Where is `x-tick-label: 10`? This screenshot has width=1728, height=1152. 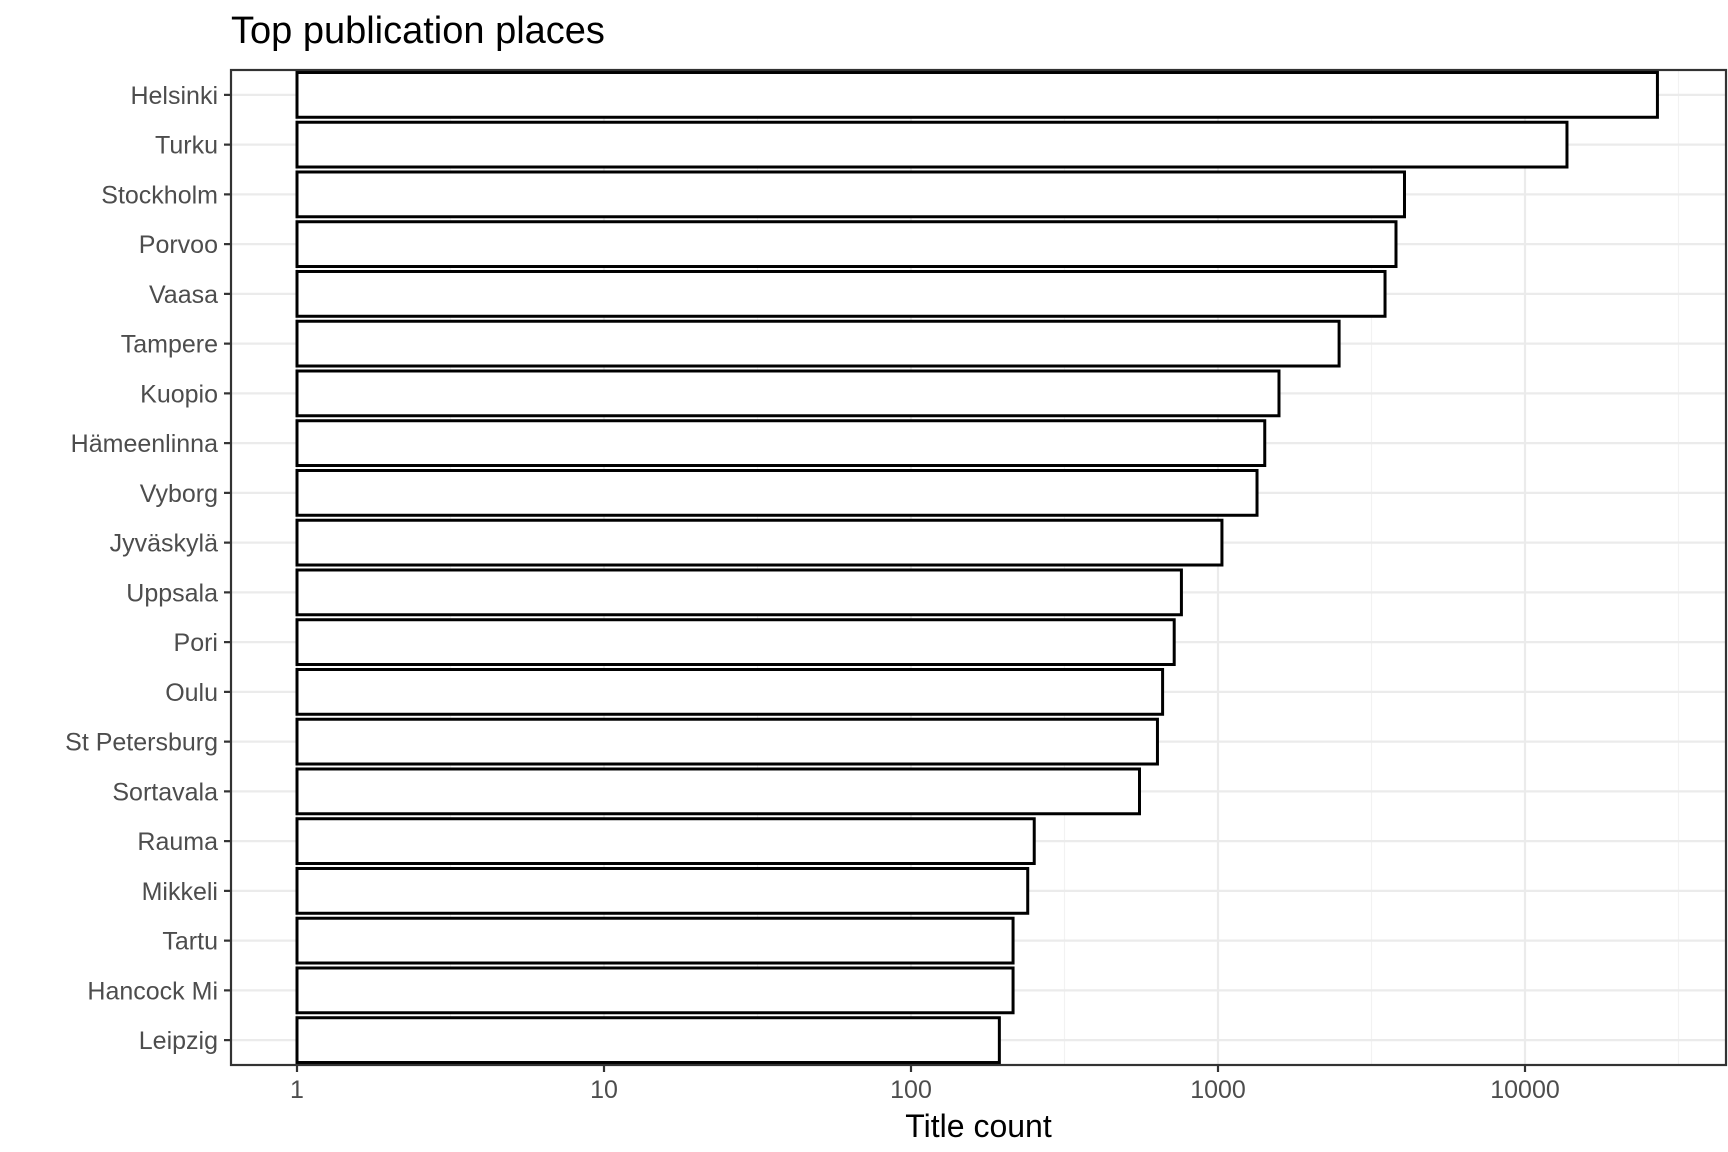
x-tick-label: 10 is located at coordinates (604, 1090).